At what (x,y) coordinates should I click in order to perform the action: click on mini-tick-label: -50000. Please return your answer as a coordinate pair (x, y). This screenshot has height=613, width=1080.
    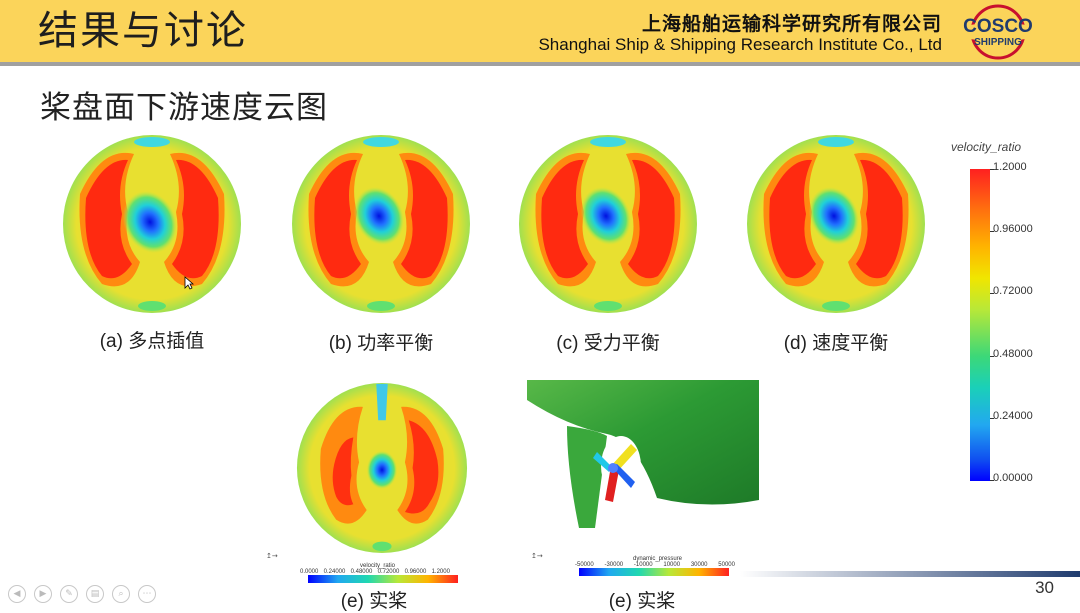
    Looking at the image, I should click on (584, 565).